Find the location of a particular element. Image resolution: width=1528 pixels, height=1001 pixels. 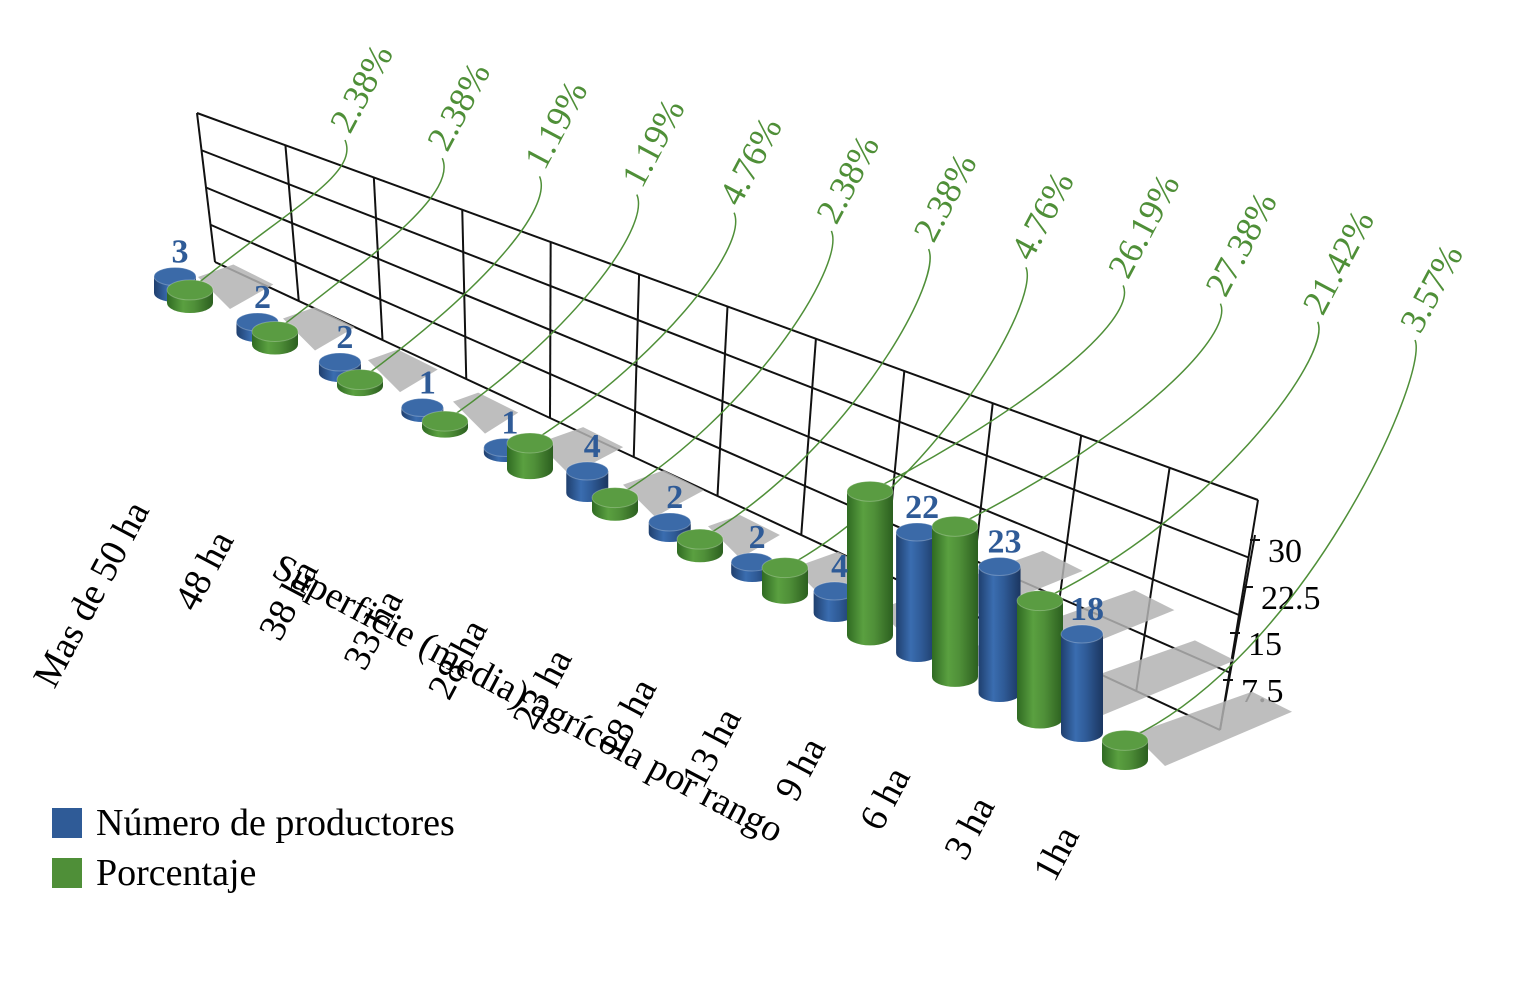

legend-item-productores: Número de productores is located at coordinates (253, 823).